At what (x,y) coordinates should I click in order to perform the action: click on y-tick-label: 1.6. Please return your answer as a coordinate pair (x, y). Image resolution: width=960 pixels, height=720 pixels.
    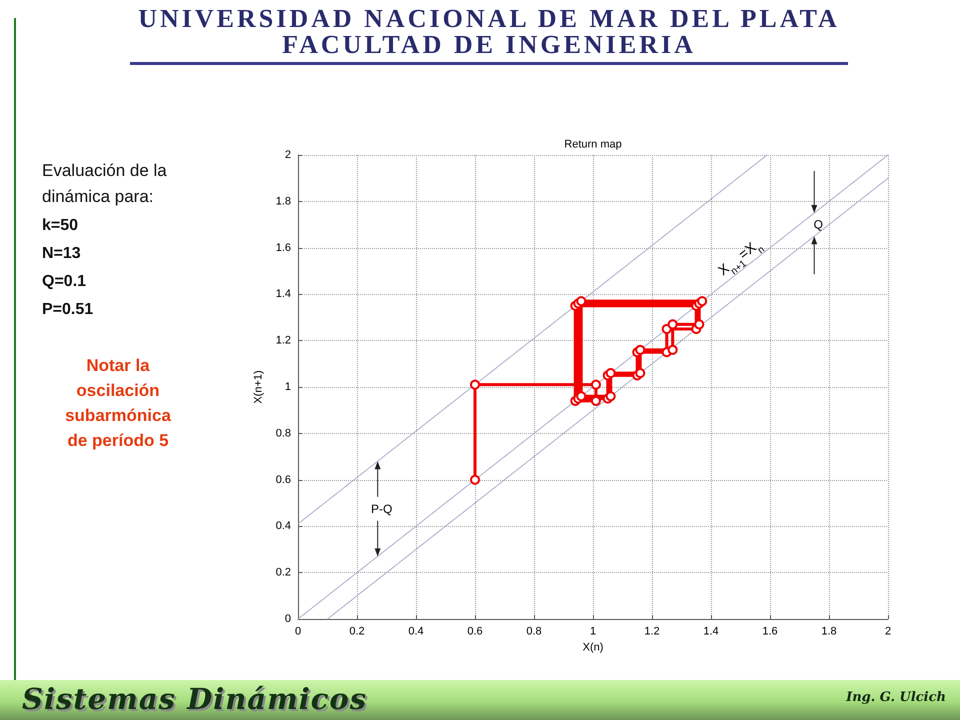
    Looking at the image, I should click on (283, 248).